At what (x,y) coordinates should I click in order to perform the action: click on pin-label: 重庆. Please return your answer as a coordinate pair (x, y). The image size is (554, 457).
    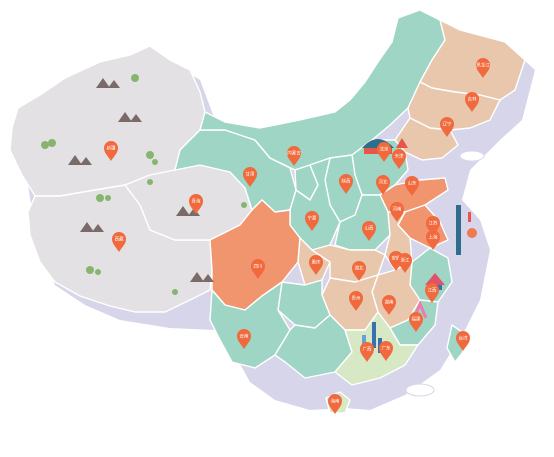
    Looking at the image, I should click on (316, 262).